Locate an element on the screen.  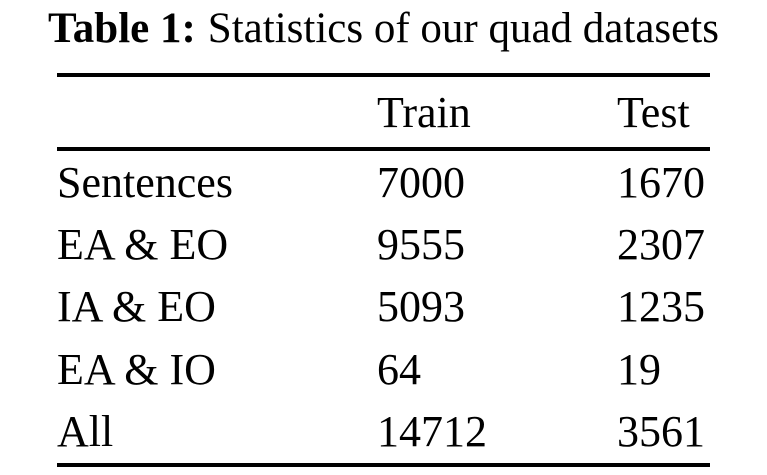
bottom-rule is located at coordinates (383, 465).